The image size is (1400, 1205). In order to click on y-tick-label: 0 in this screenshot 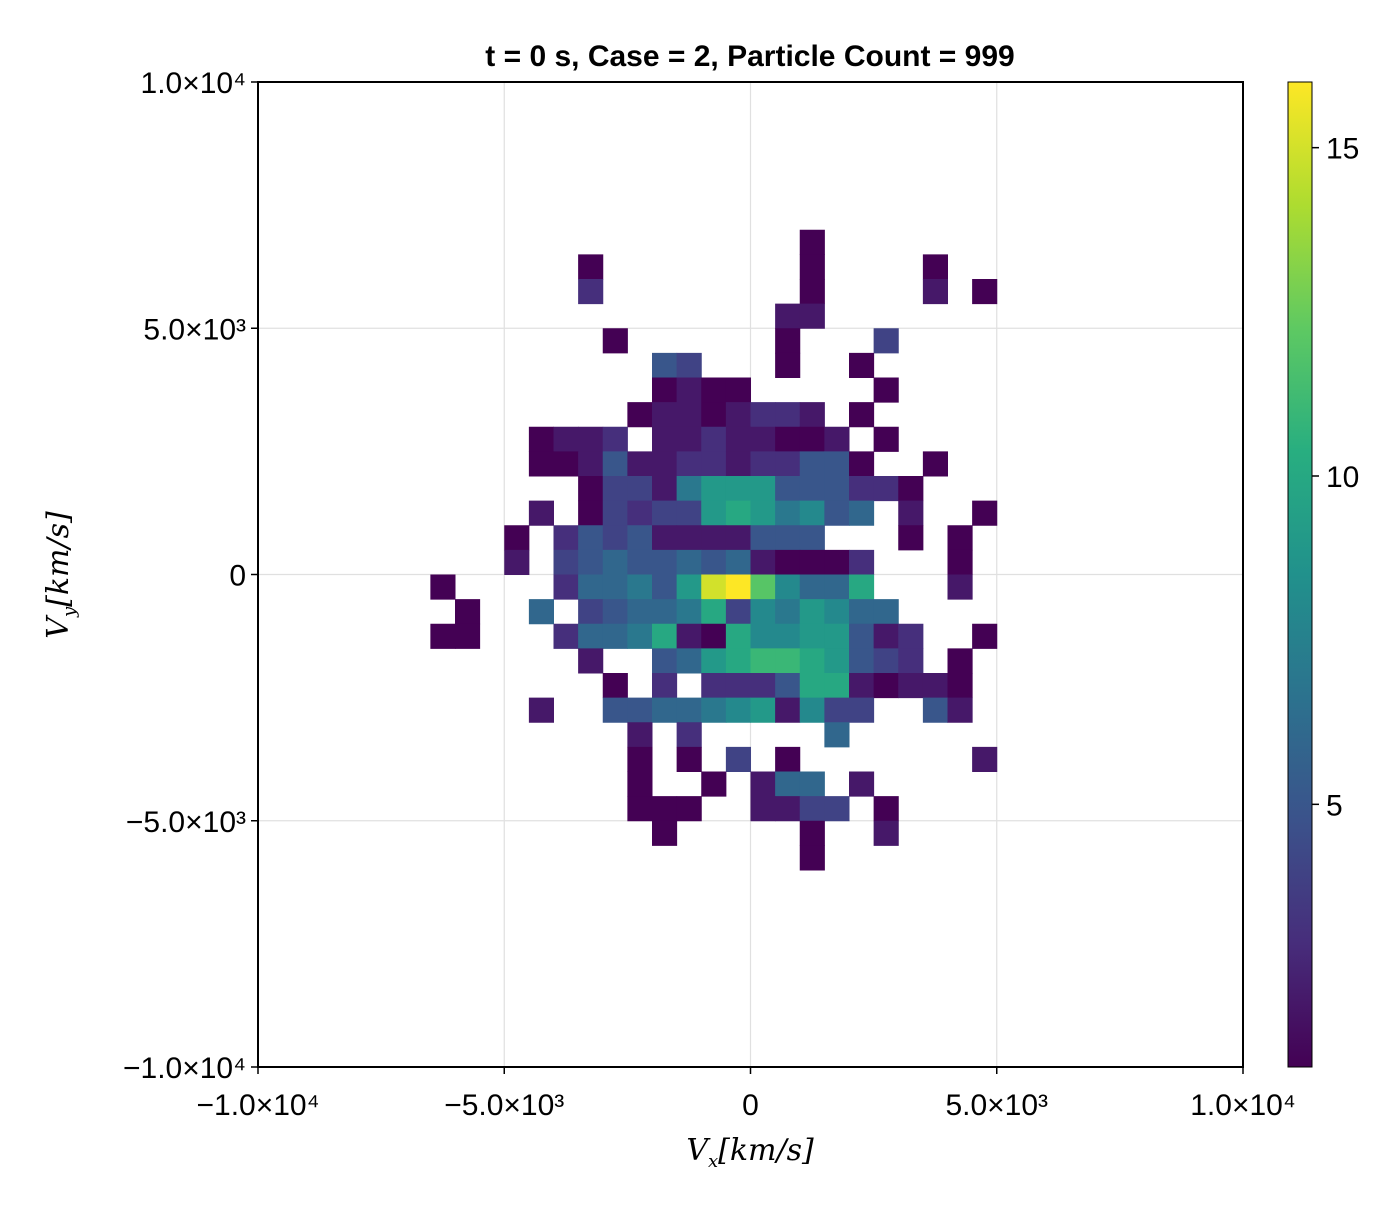, I will do `click(237, 576)`.